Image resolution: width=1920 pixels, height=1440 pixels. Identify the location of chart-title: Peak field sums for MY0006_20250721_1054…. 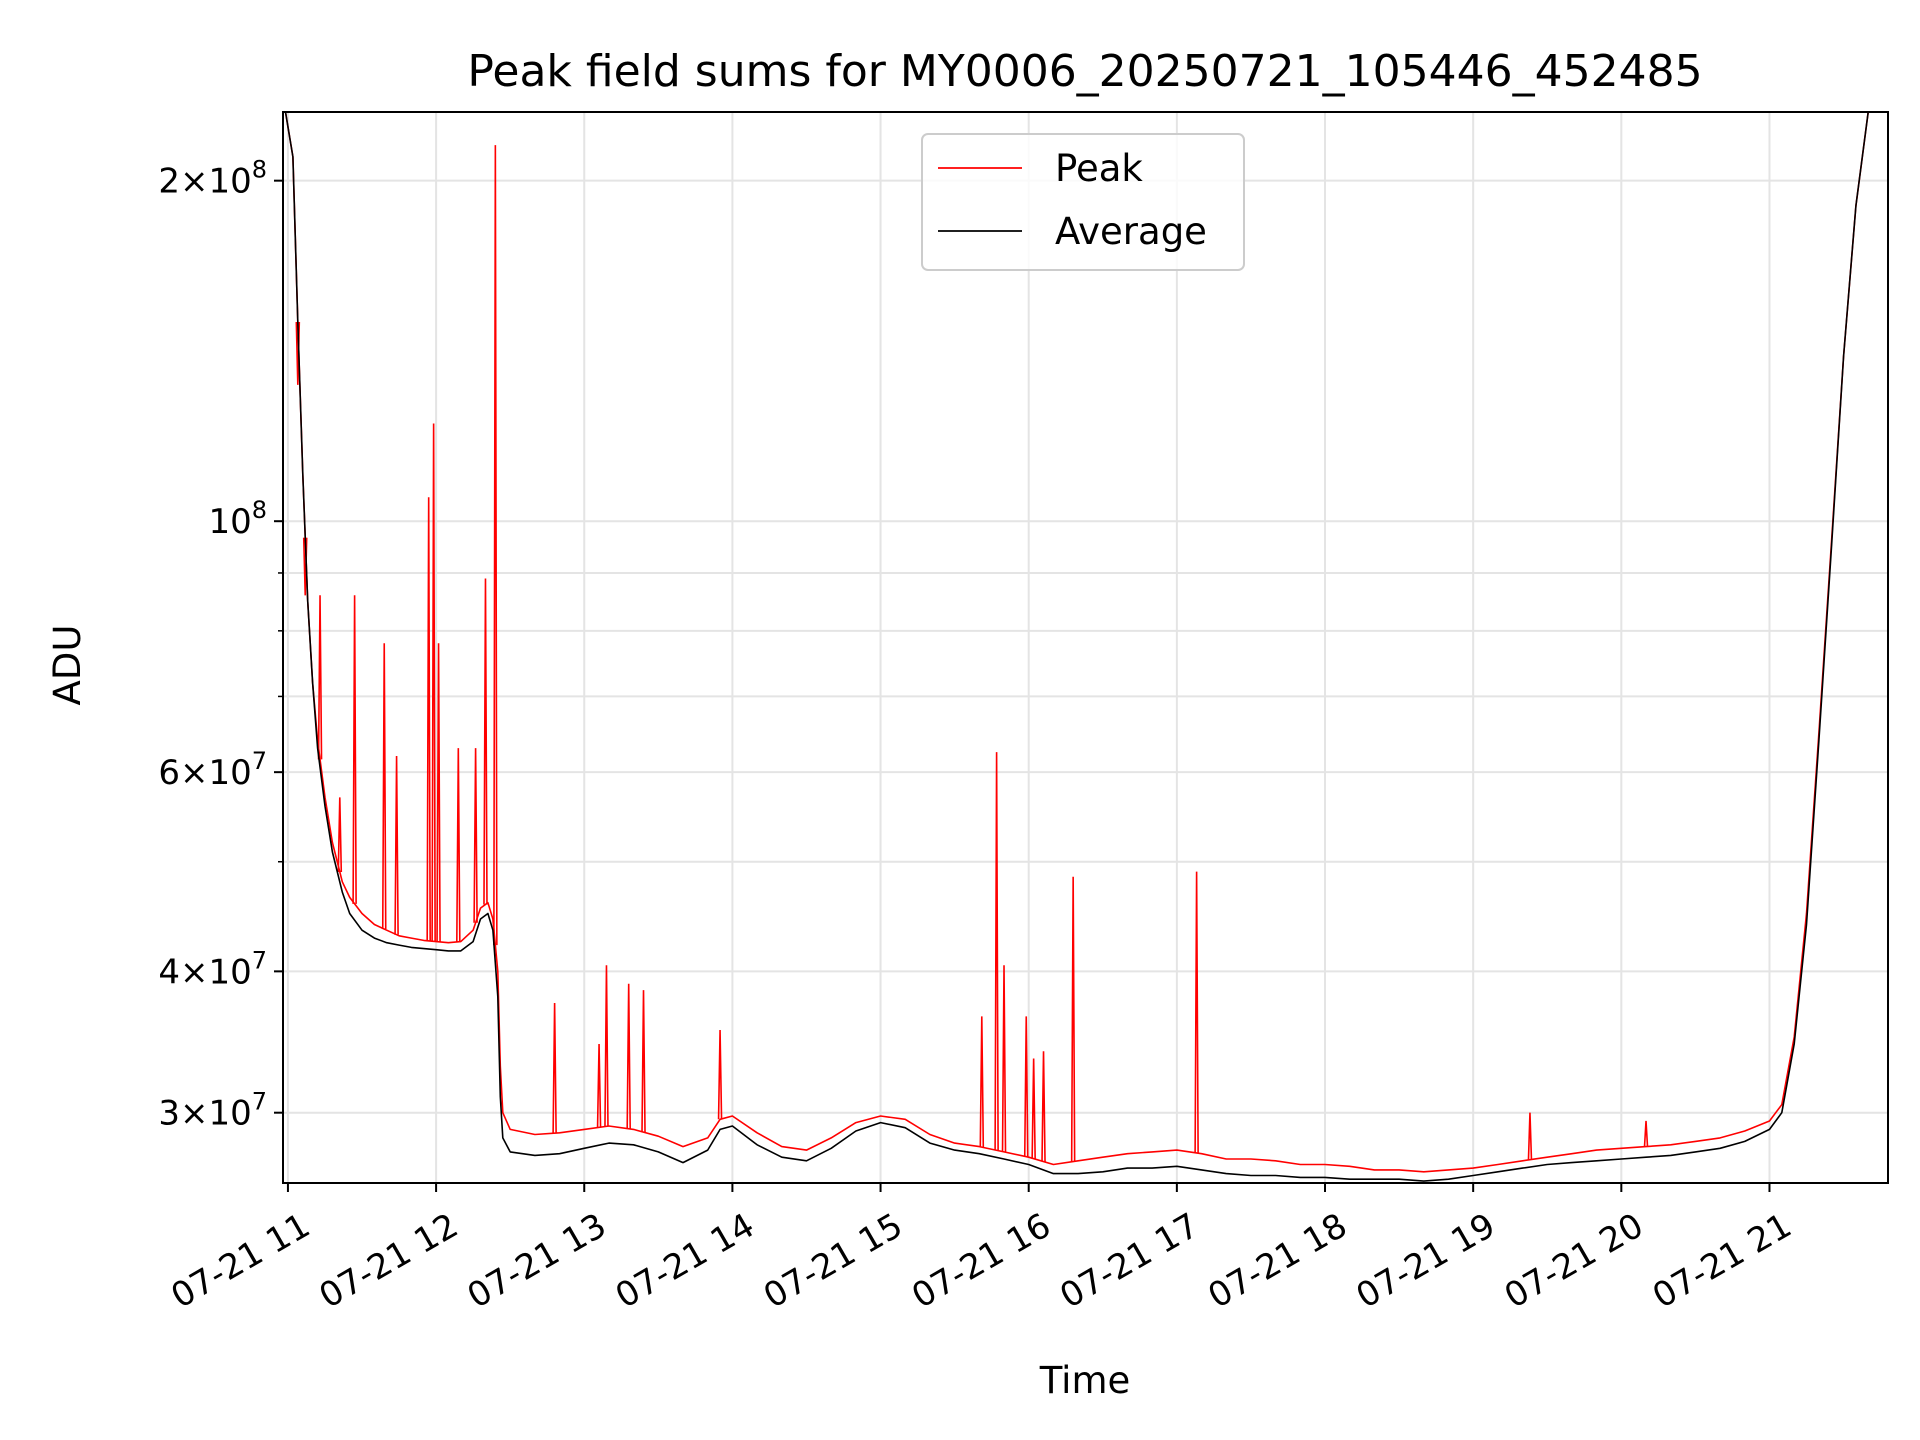
(1084, 71).